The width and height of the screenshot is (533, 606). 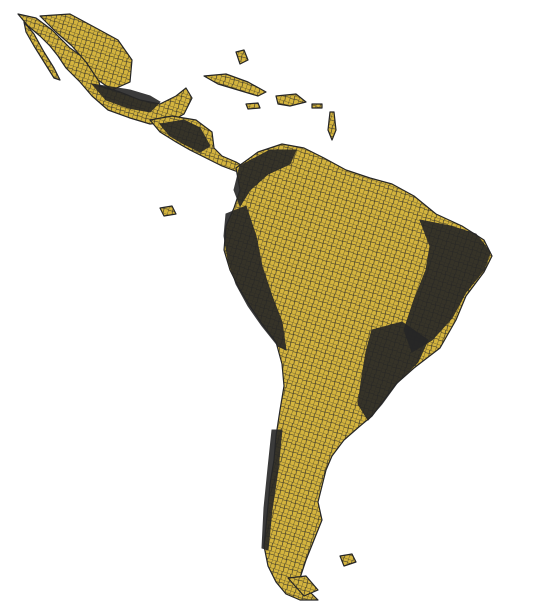 I want to click on mexico-north-region, so click(x=86, y=52).